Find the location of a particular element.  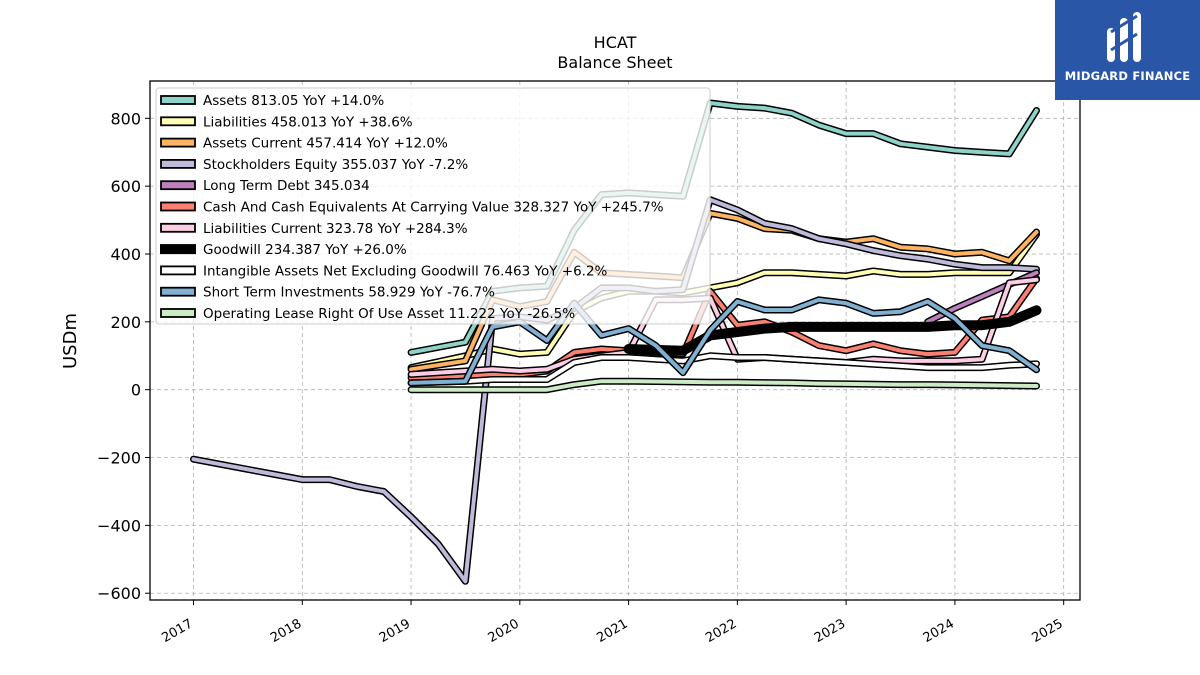

x-tick-label: 2022 is located at coordinates (721, 631).